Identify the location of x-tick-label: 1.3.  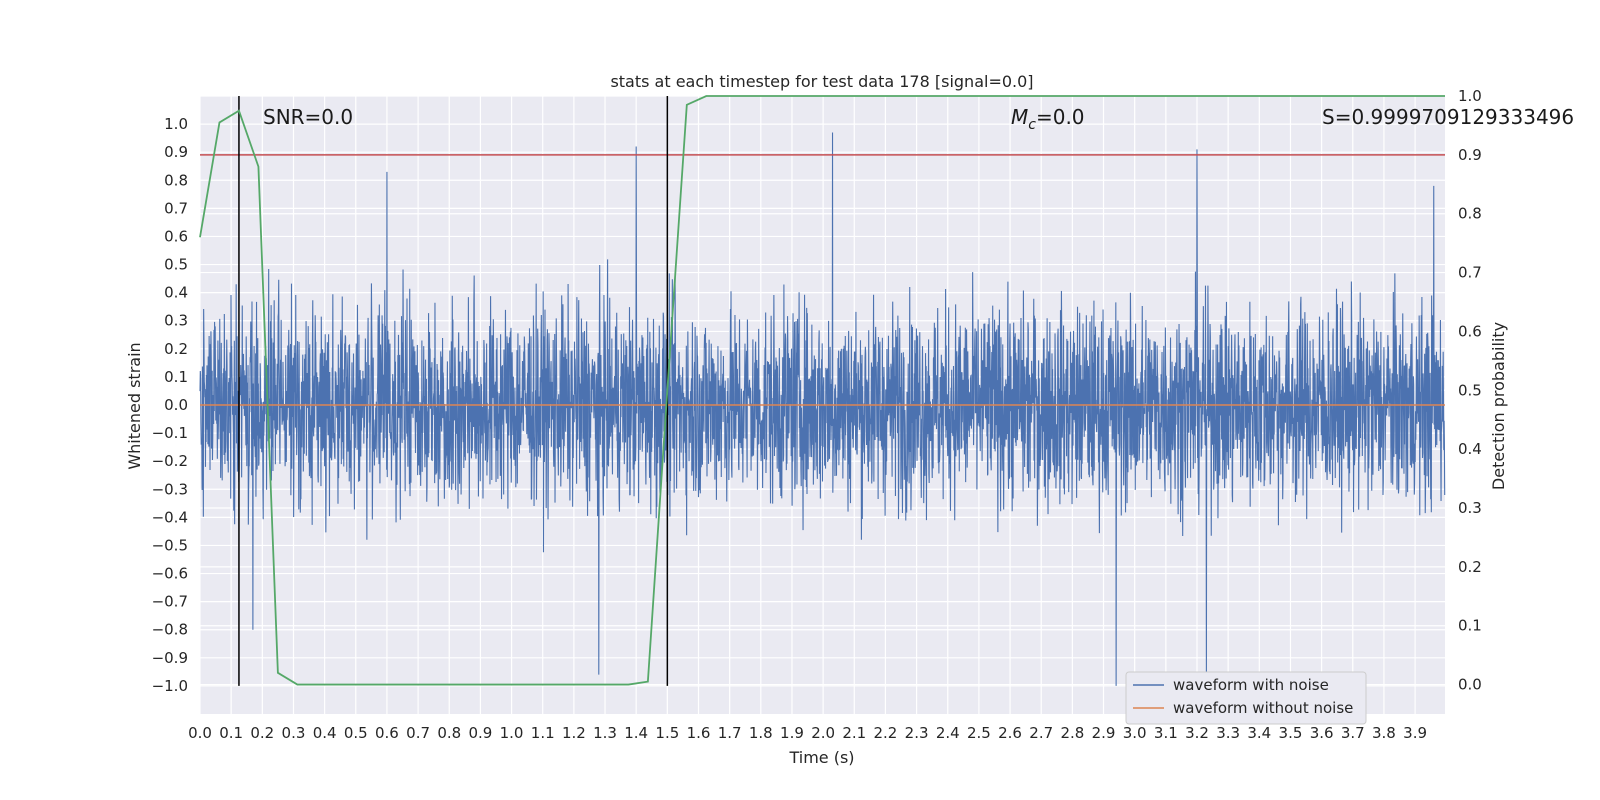
(605, 733).